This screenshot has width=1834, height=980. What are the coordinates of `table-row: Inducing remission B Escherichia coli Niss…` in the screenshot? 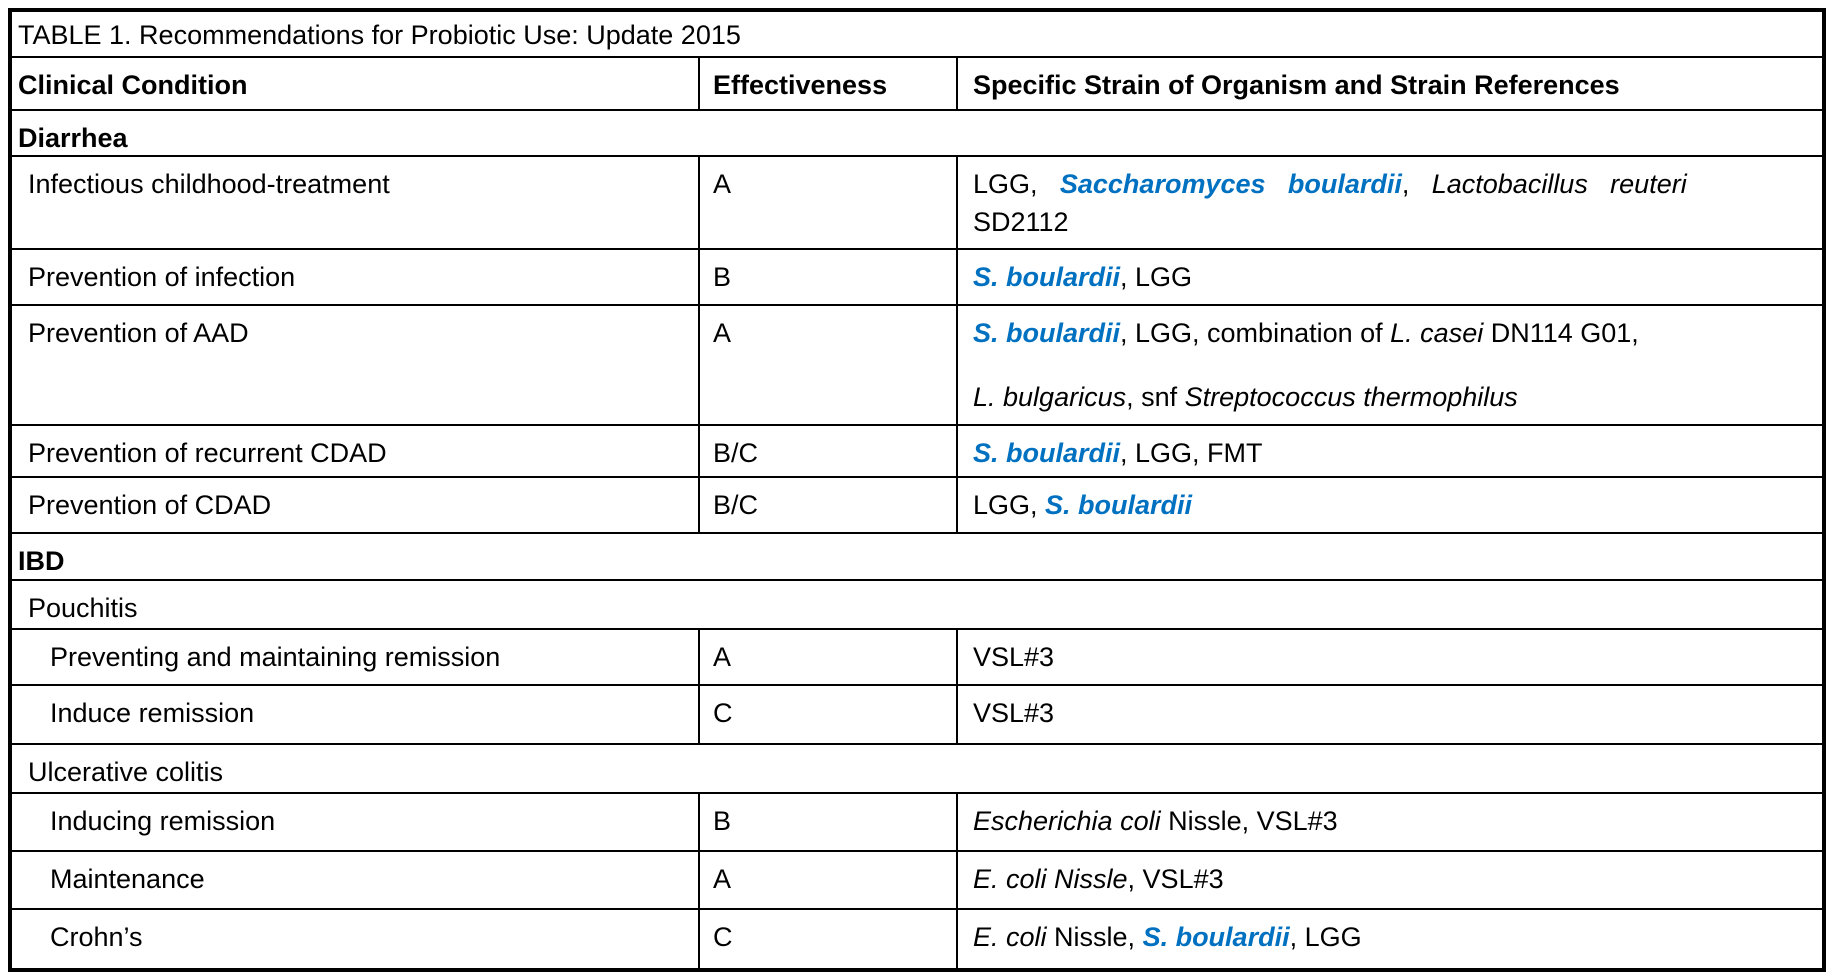 It's located at (917, 823).